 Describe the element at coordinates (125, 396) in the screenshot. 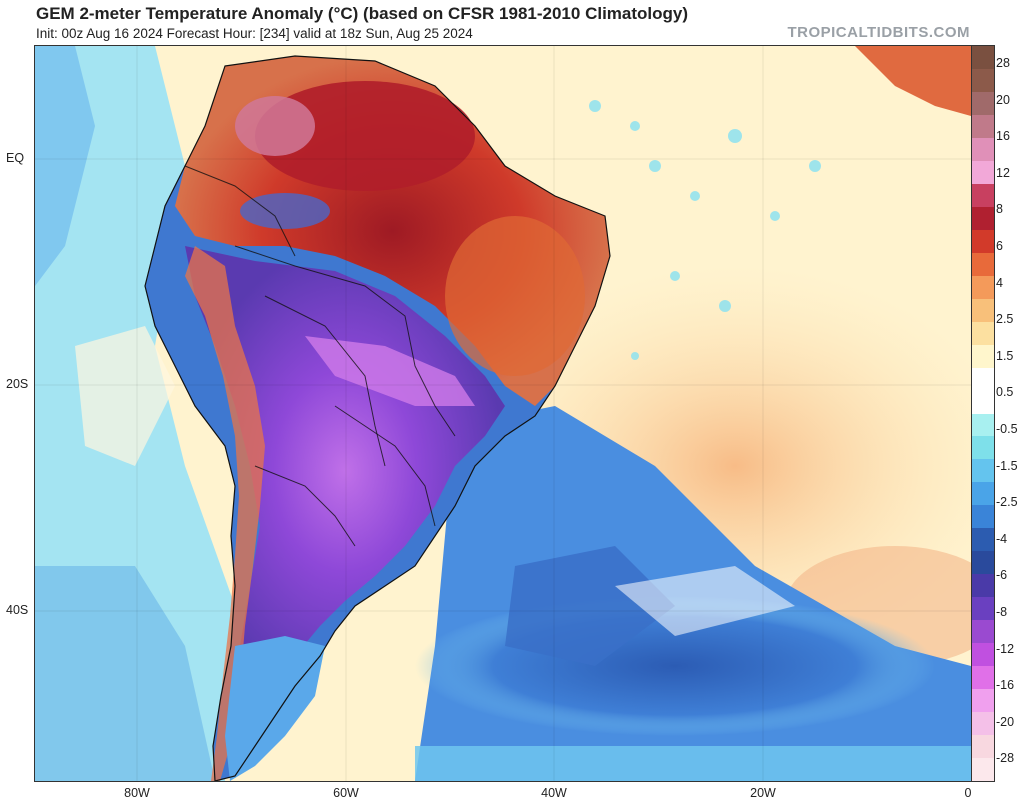

I see `pacific-neutral-patch` at that location.